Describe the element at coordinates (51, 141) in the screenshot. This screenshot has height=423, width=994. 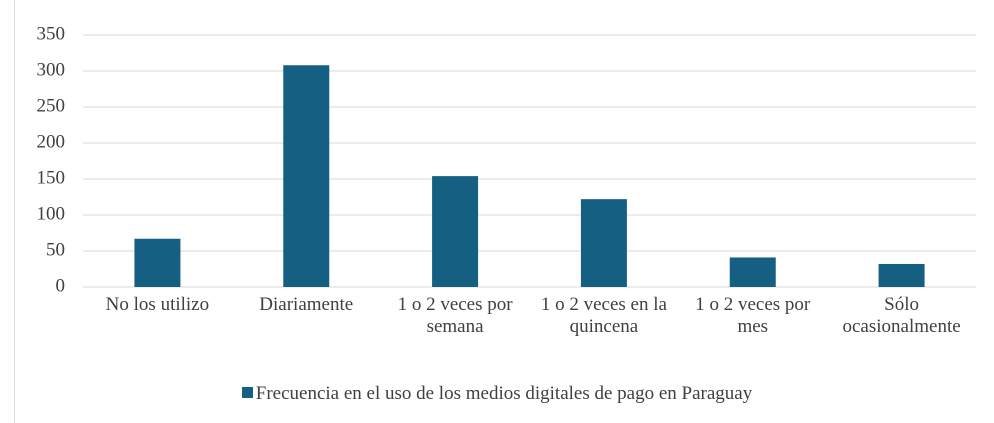
I see `y-tick-label: 200` at that location.